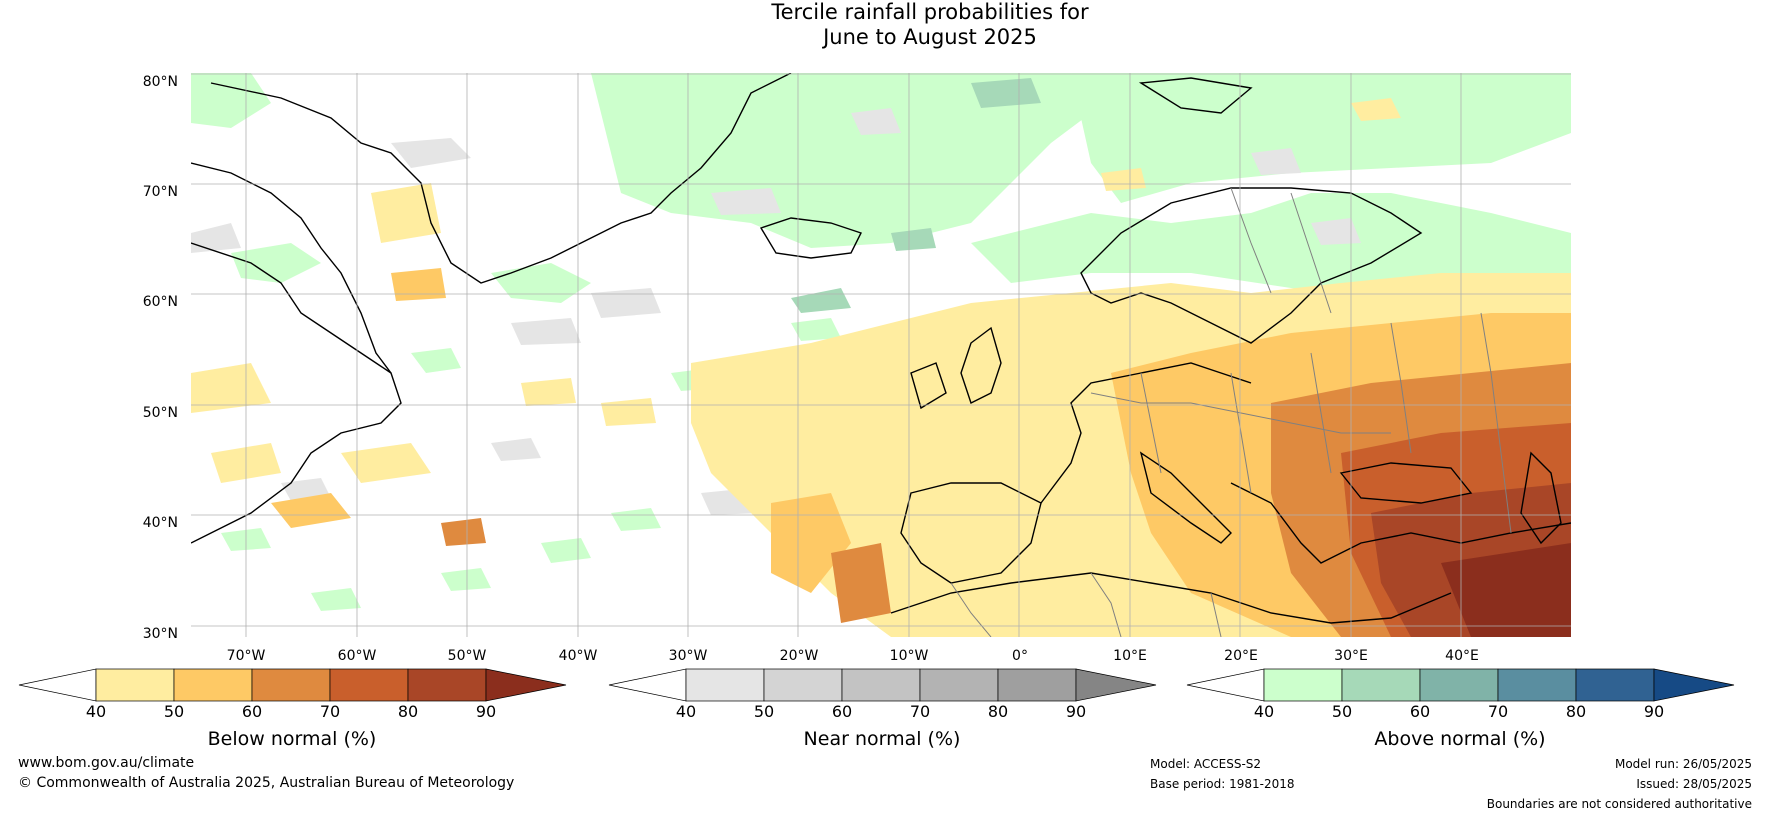 The height and width of the screenshot is (816, 1770). What do you see at coordinates (96, 711) in the screenshot?
I see `cbar-below-tick-40: 40` at bounding box center [96, 711].